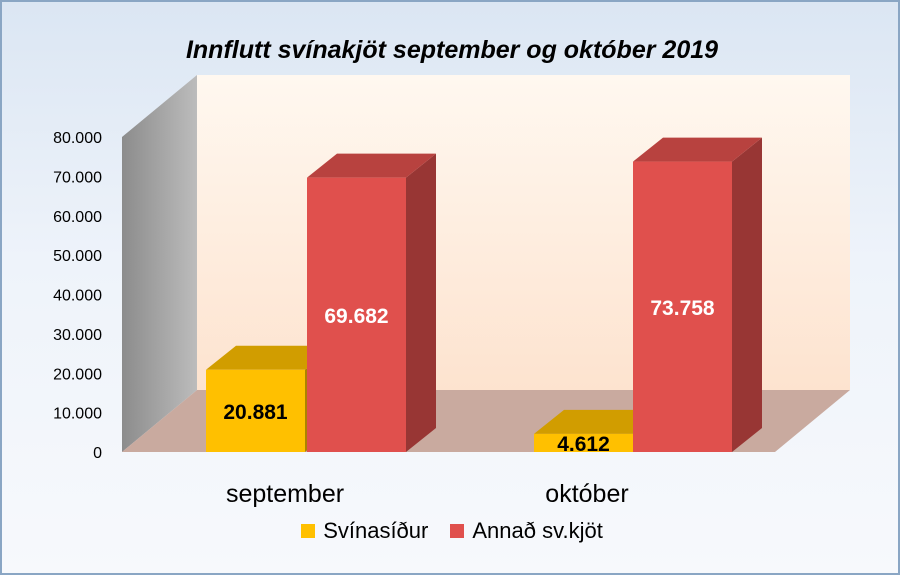 The width and height of the screenshot is (900, 577). I want to click on data-label: 20.881, so click(255, 412).